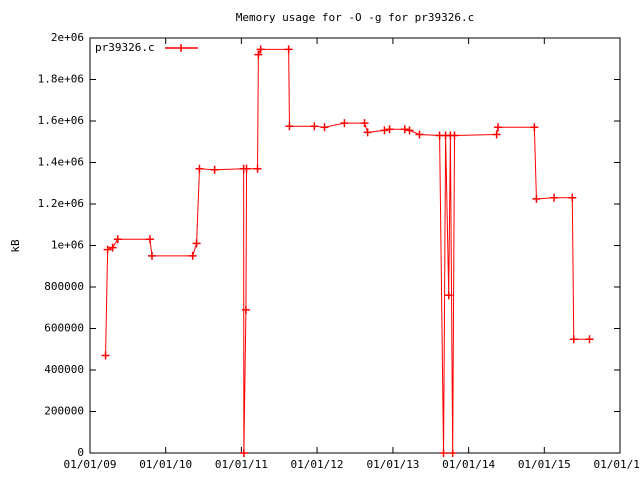 This screenshot has height=480, width=640. I want to click on legend-swatch, so click(181, 48).